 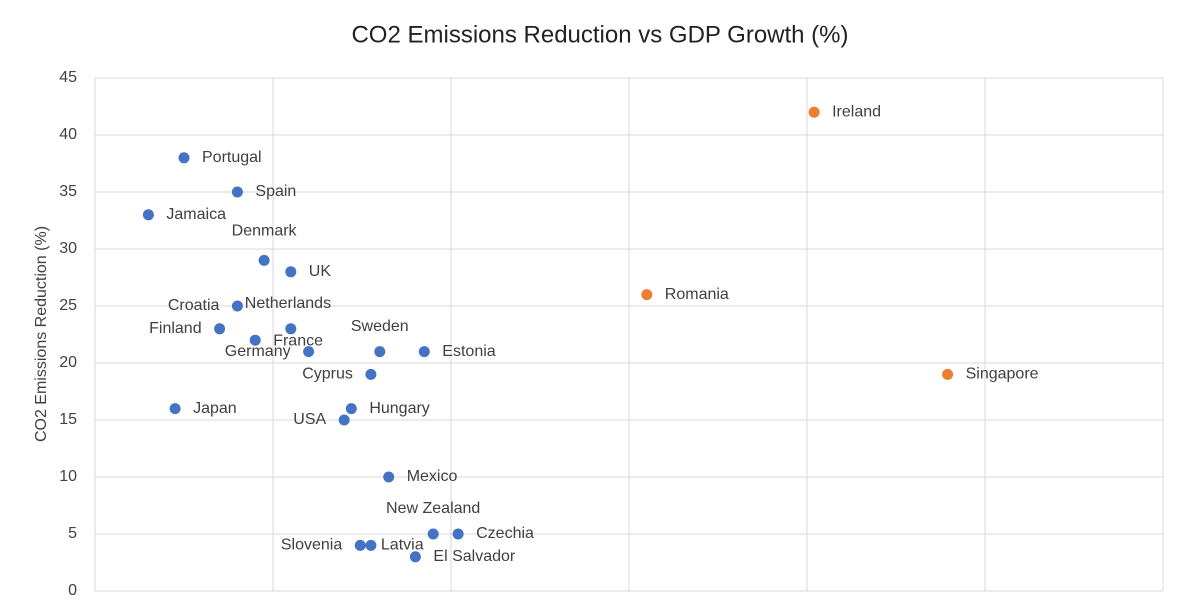 I want to click on point-label: Ireland, so click(x=856, y=111).